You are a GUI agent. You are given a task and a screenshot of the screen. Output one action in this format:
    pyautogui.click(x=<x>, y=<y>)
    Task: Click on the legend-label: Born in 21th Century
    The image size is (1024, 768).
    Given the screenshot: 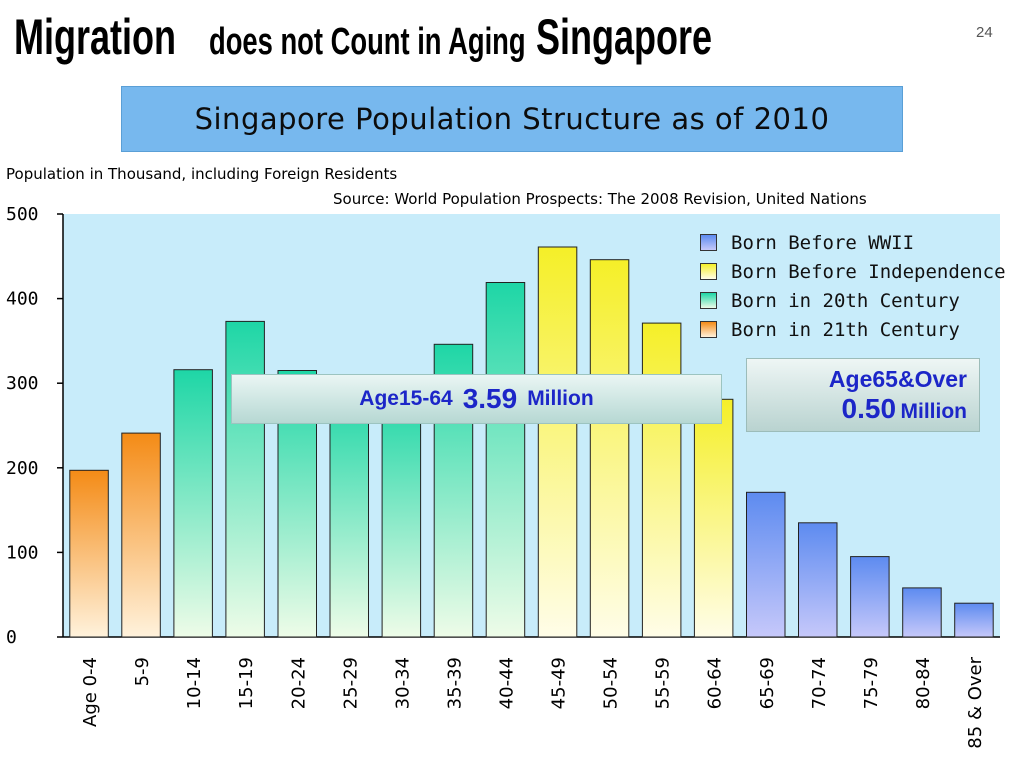 What is the action you would take?
    pyautogui.click(x=845, y=329)
    